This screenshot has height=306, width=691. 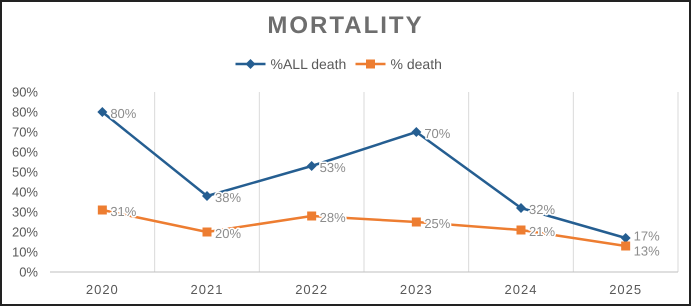 What do you see at coordinates (308, 64) in the screenshot?
I see `legend-label: %ALL death` at bounding box center [308, 64].